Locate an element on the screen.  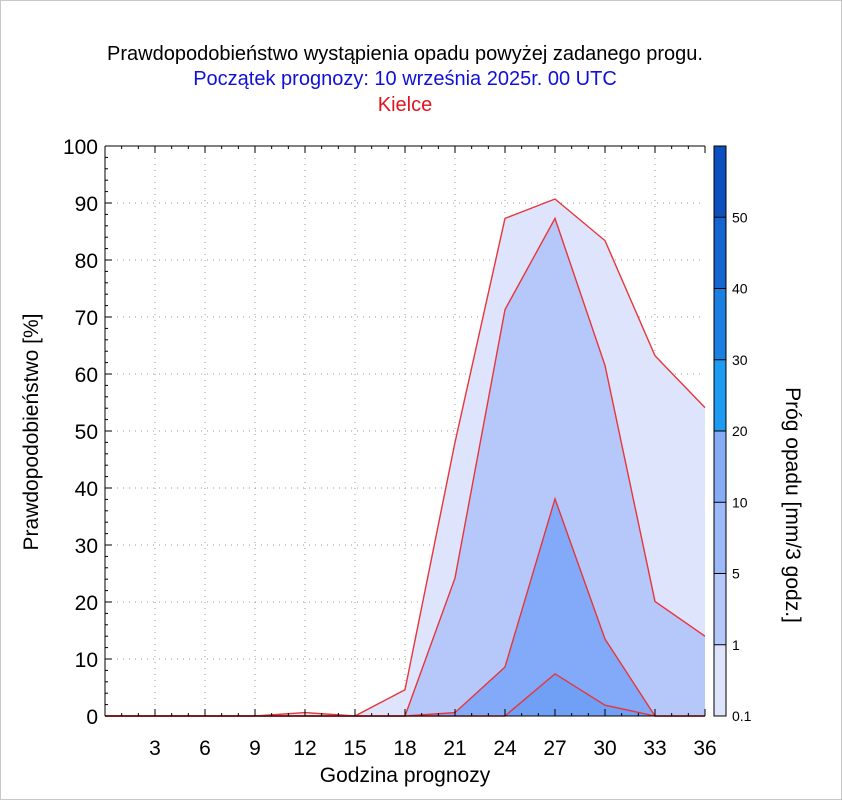
y-tick-label: 20 is located at coordinates (86, 603).